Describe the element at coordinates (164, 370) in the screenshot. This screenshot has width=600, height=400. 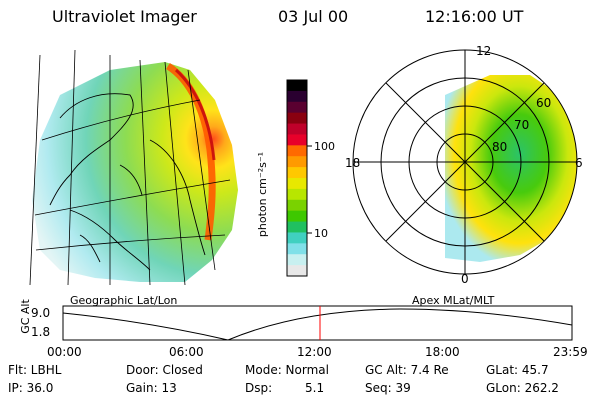
I see `door-info: Door: Closed` at that location.